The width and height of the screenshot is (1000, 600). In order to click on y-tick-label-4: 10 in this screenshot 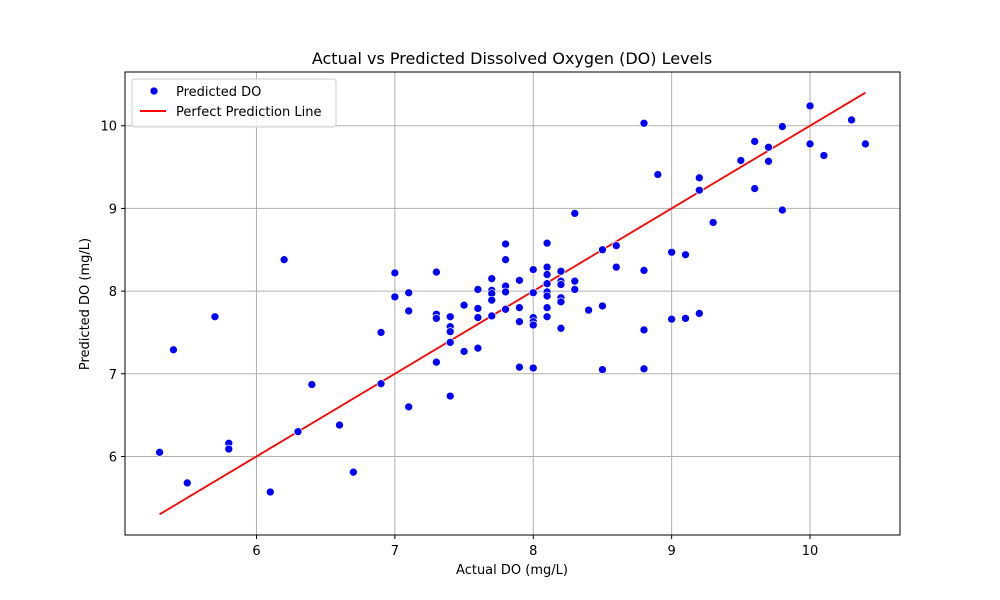, I will do `click(108, 127)`.